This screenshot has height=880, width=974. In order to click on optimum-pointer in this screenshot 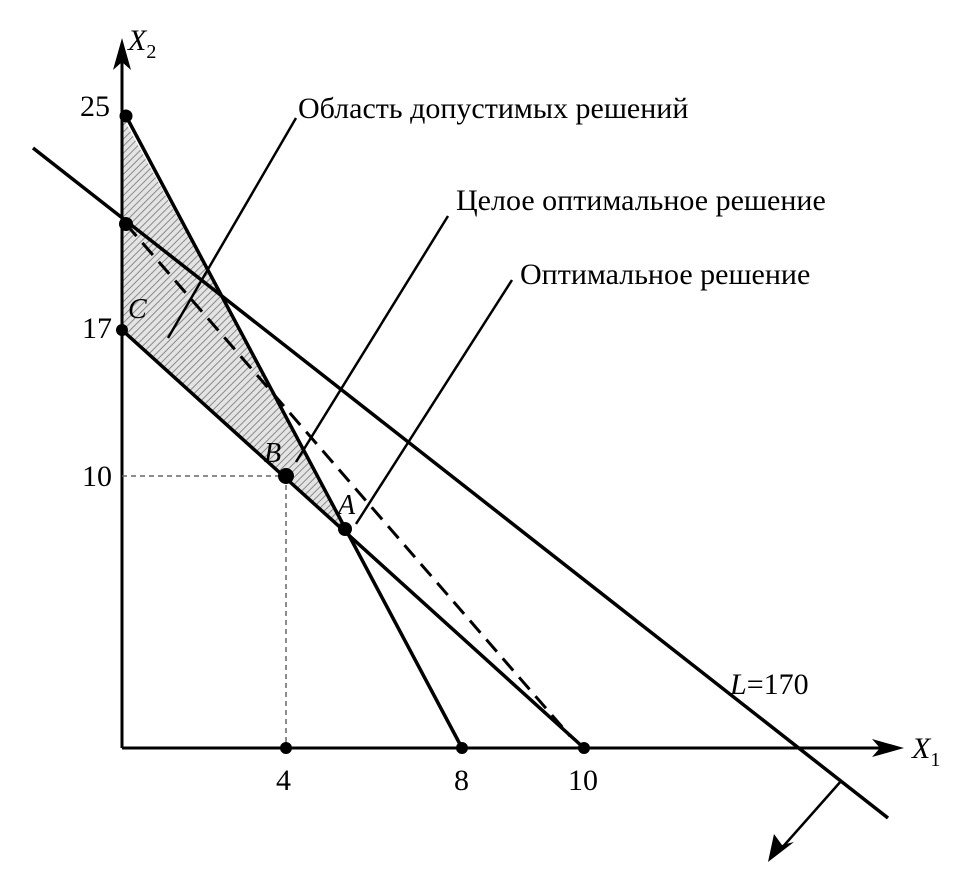, I will do `click(434, 402)`.